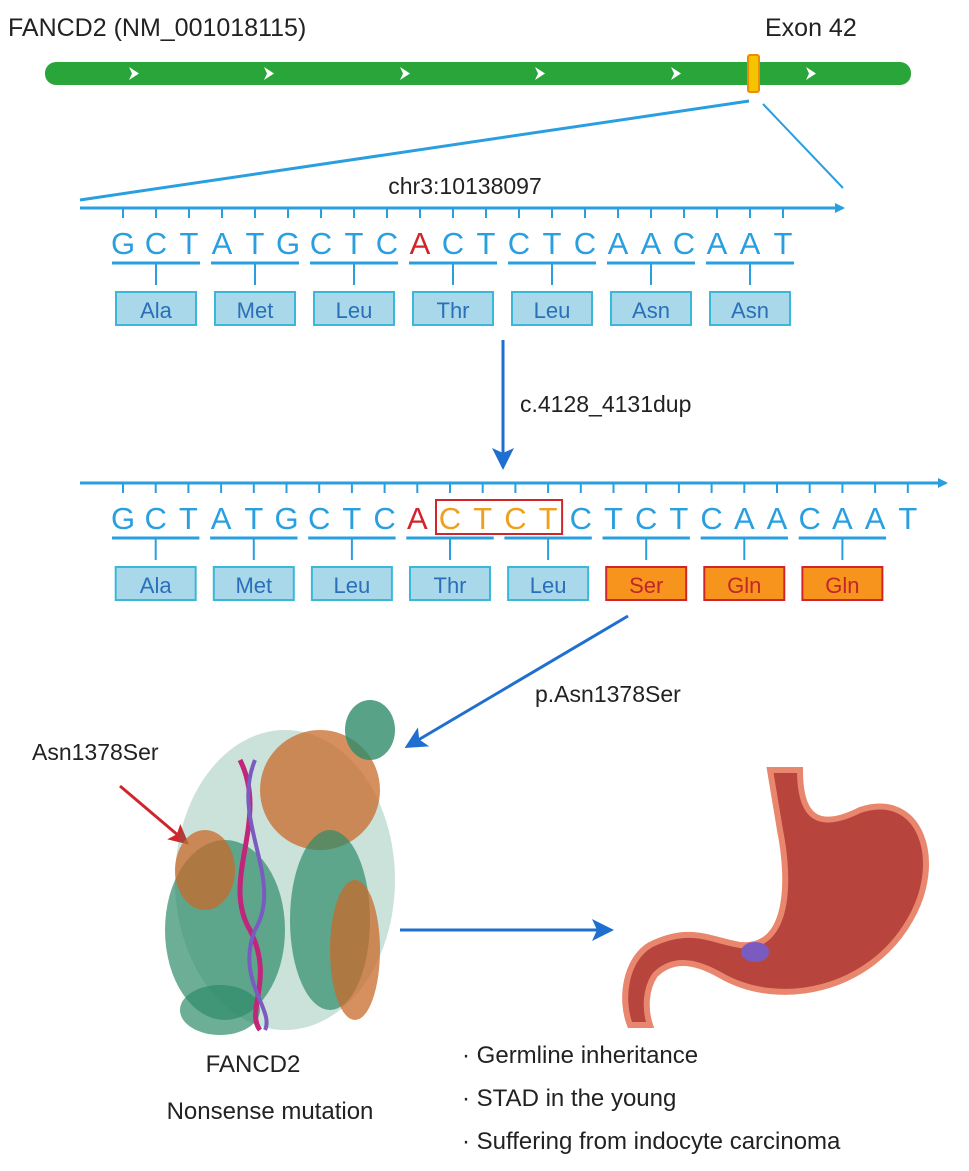 This screenshot has height=1171, width=969. I want to click on site-arrow, so click(154, 814).